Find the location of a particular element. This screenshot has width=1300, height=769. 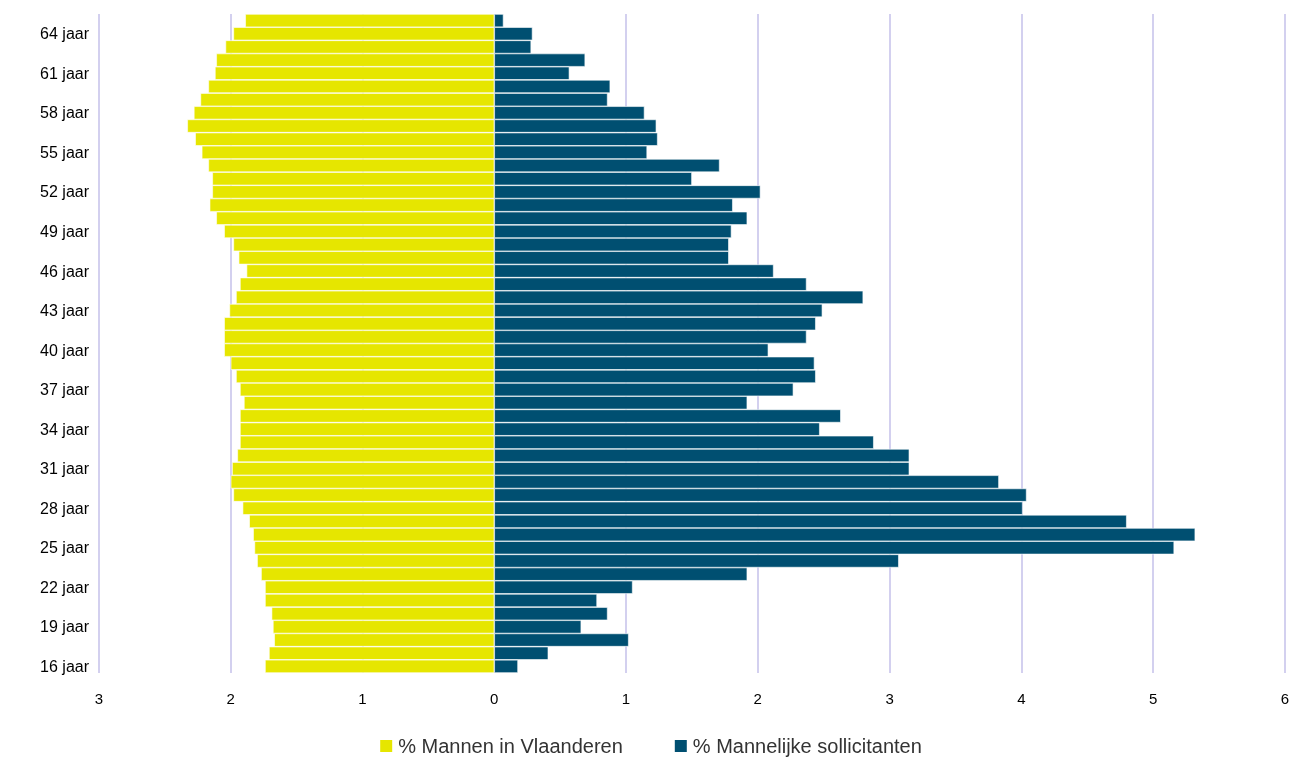

x-tick-label: 6 is located at coordinates (1284, 698).